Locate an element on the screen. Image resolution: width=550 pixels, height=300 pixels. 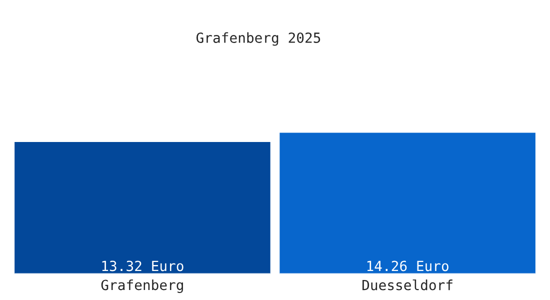
data-label: 13.32 Euro is located at coordinates (143, 266).